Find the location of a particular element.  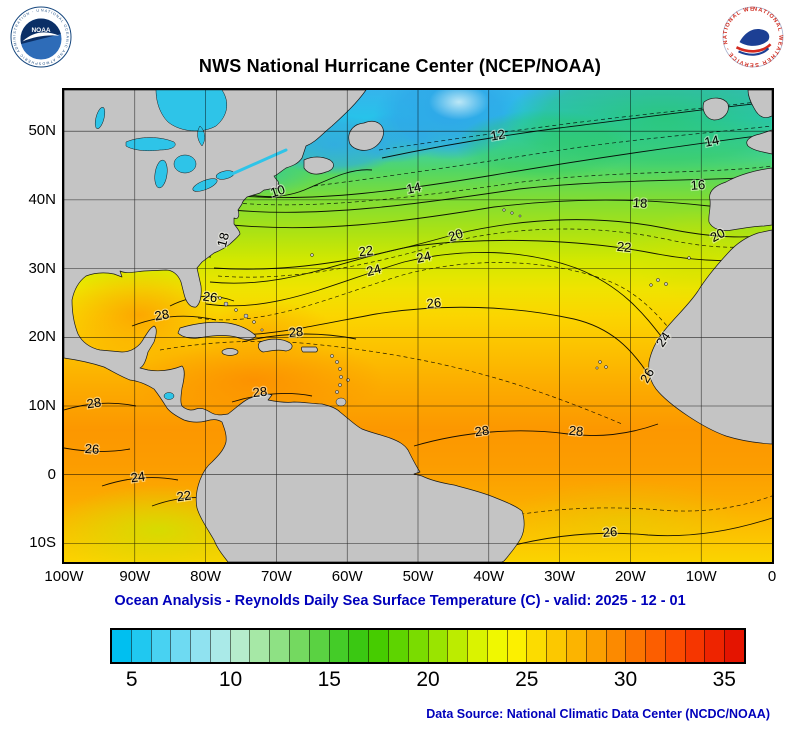

land-ireland is located at coordinates (715, 109).